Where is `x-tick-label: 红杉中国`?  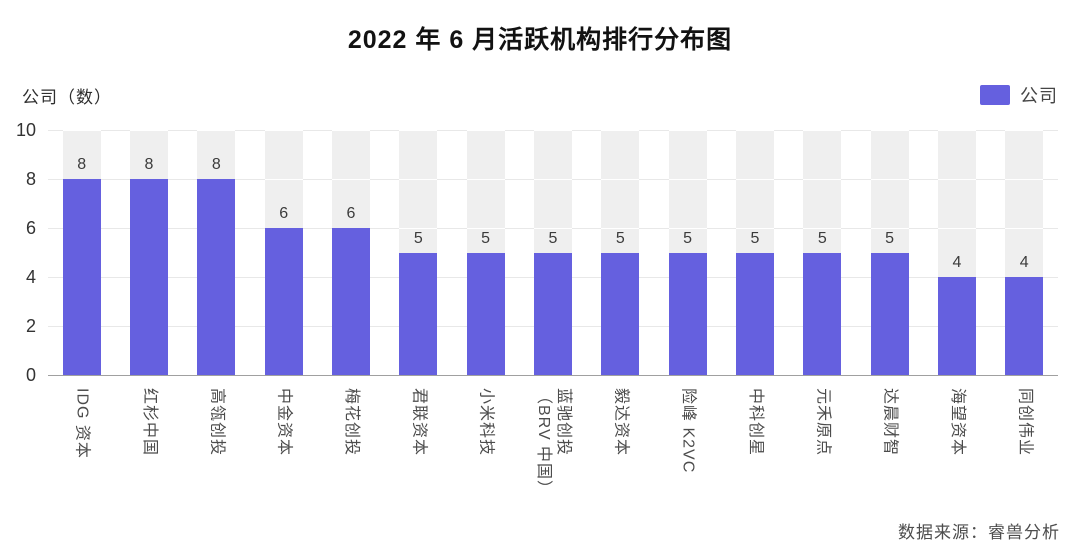 x-tick-label: 红杉中国 is located at coordinates (149, 422).